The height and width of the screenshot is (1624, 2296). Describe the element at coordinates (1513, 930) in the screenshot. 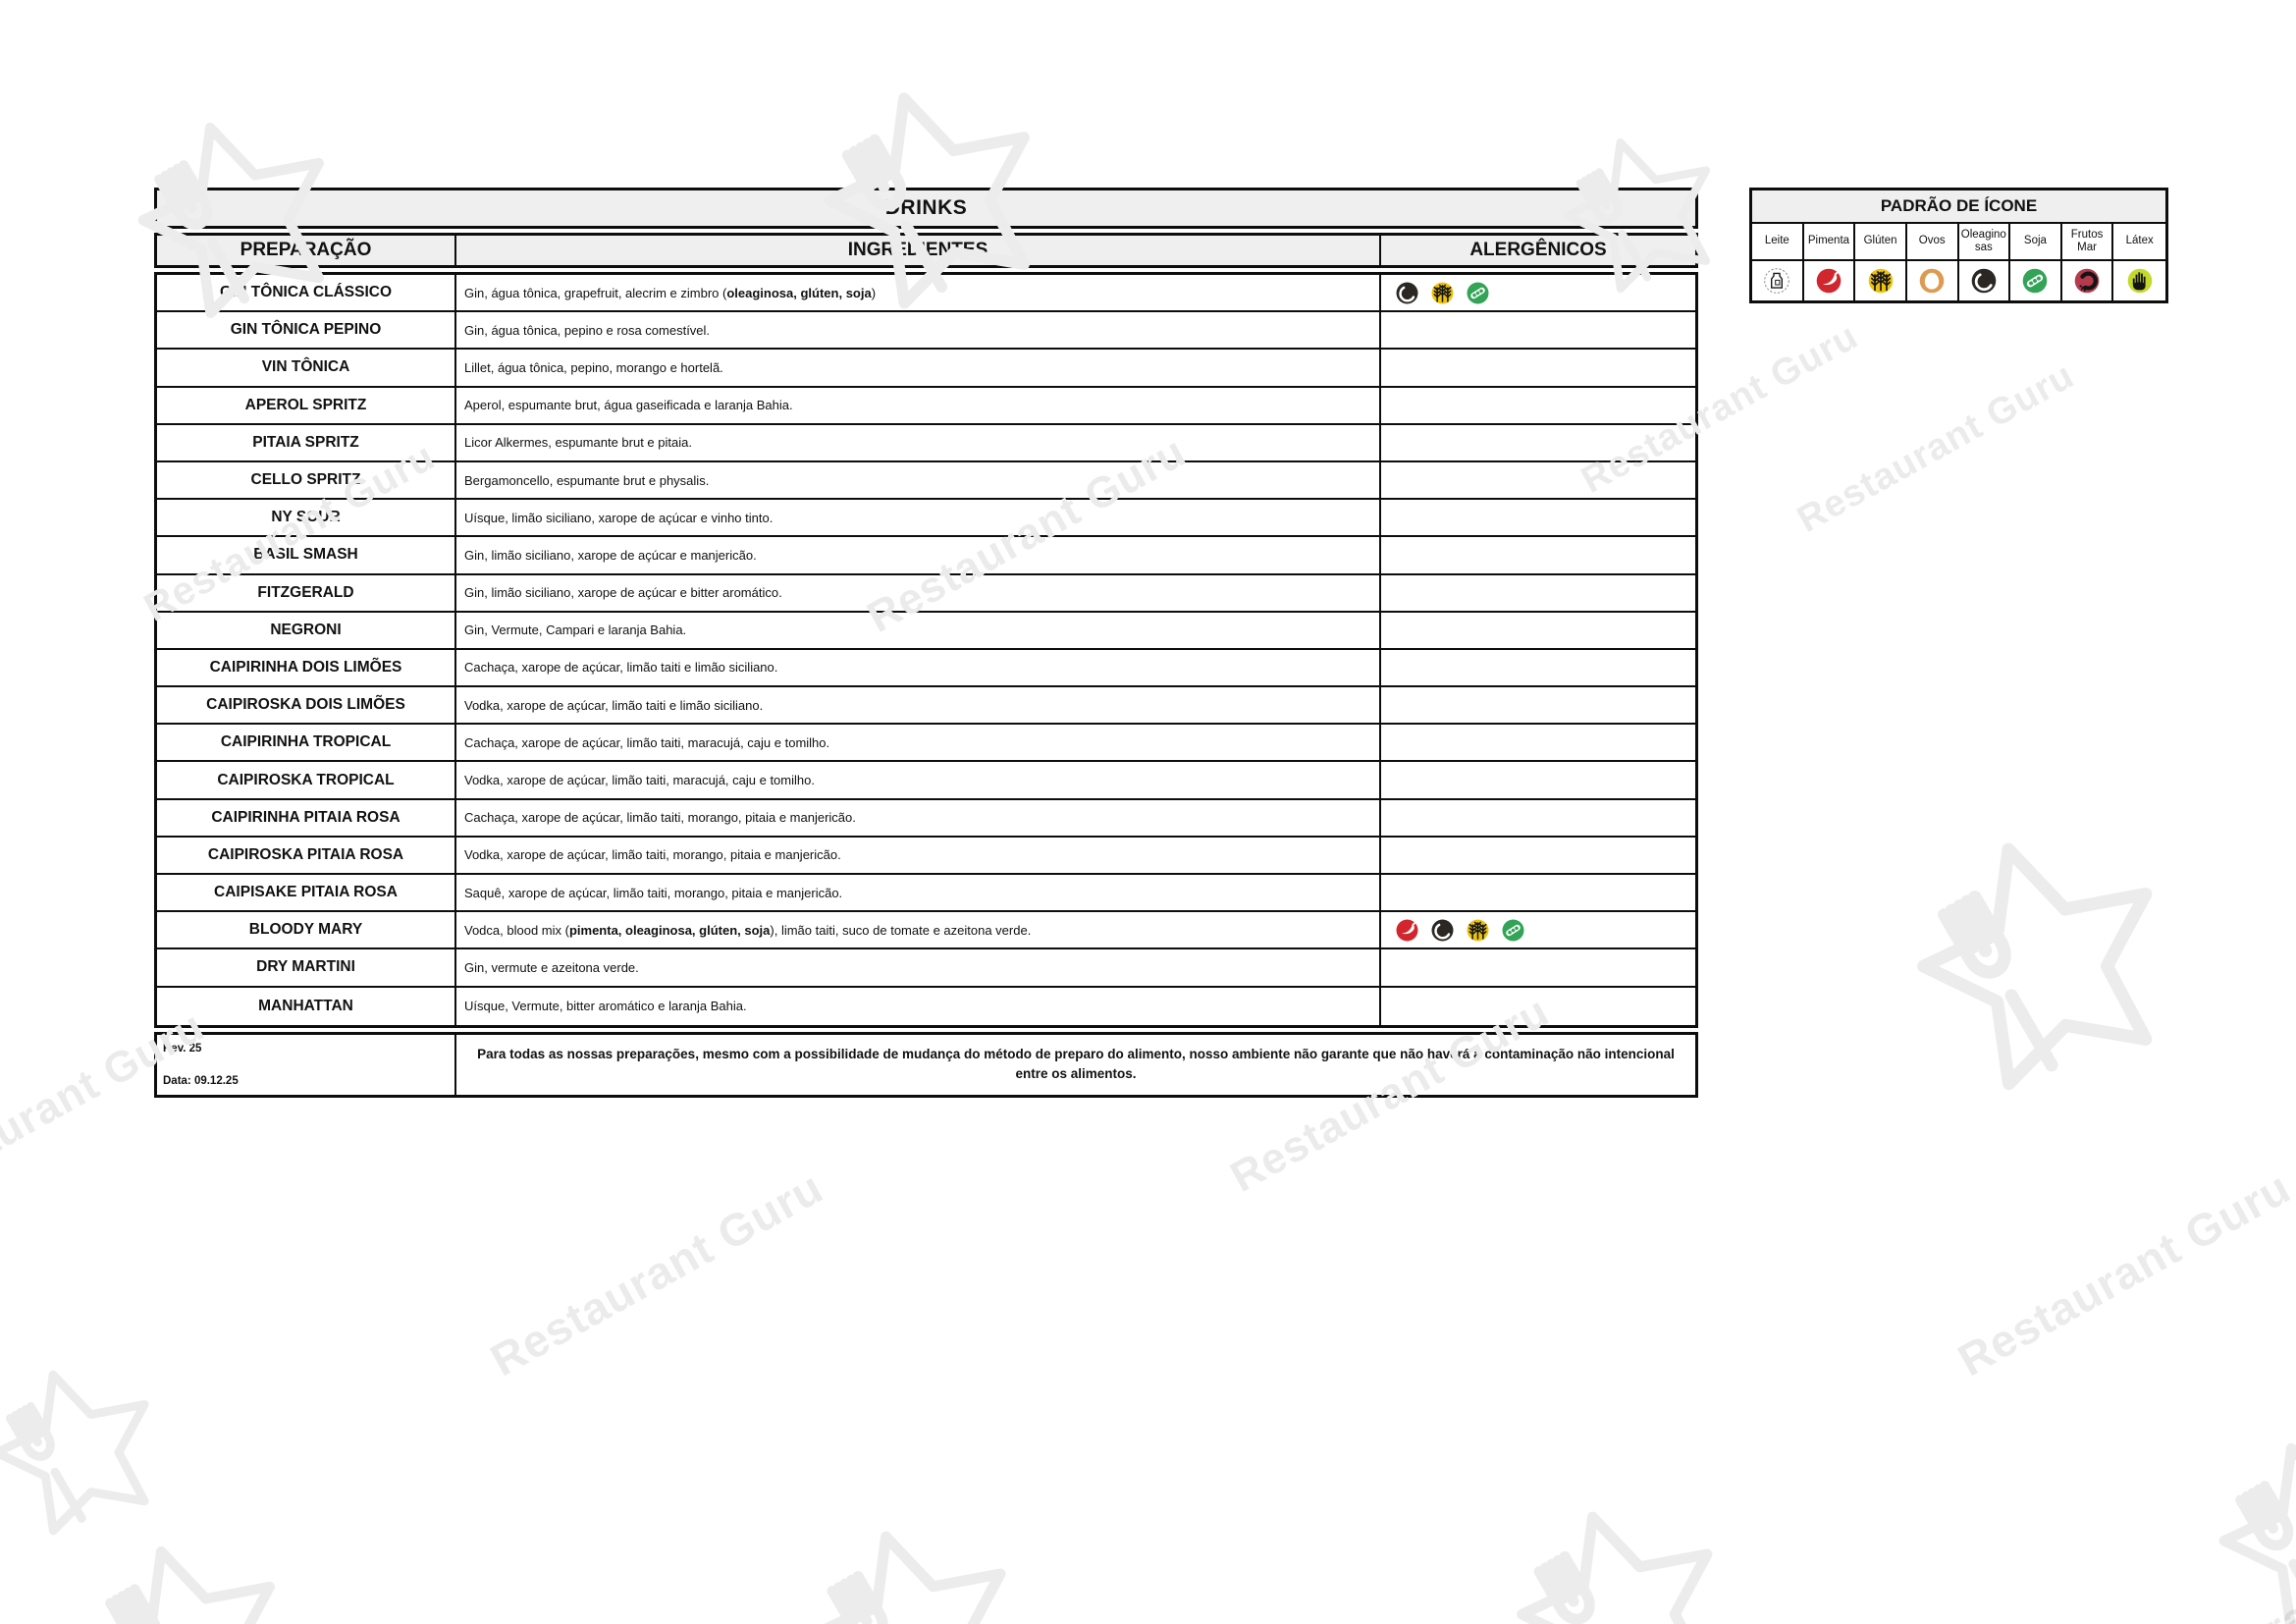

I see `soja-allergen-icon` at that location.